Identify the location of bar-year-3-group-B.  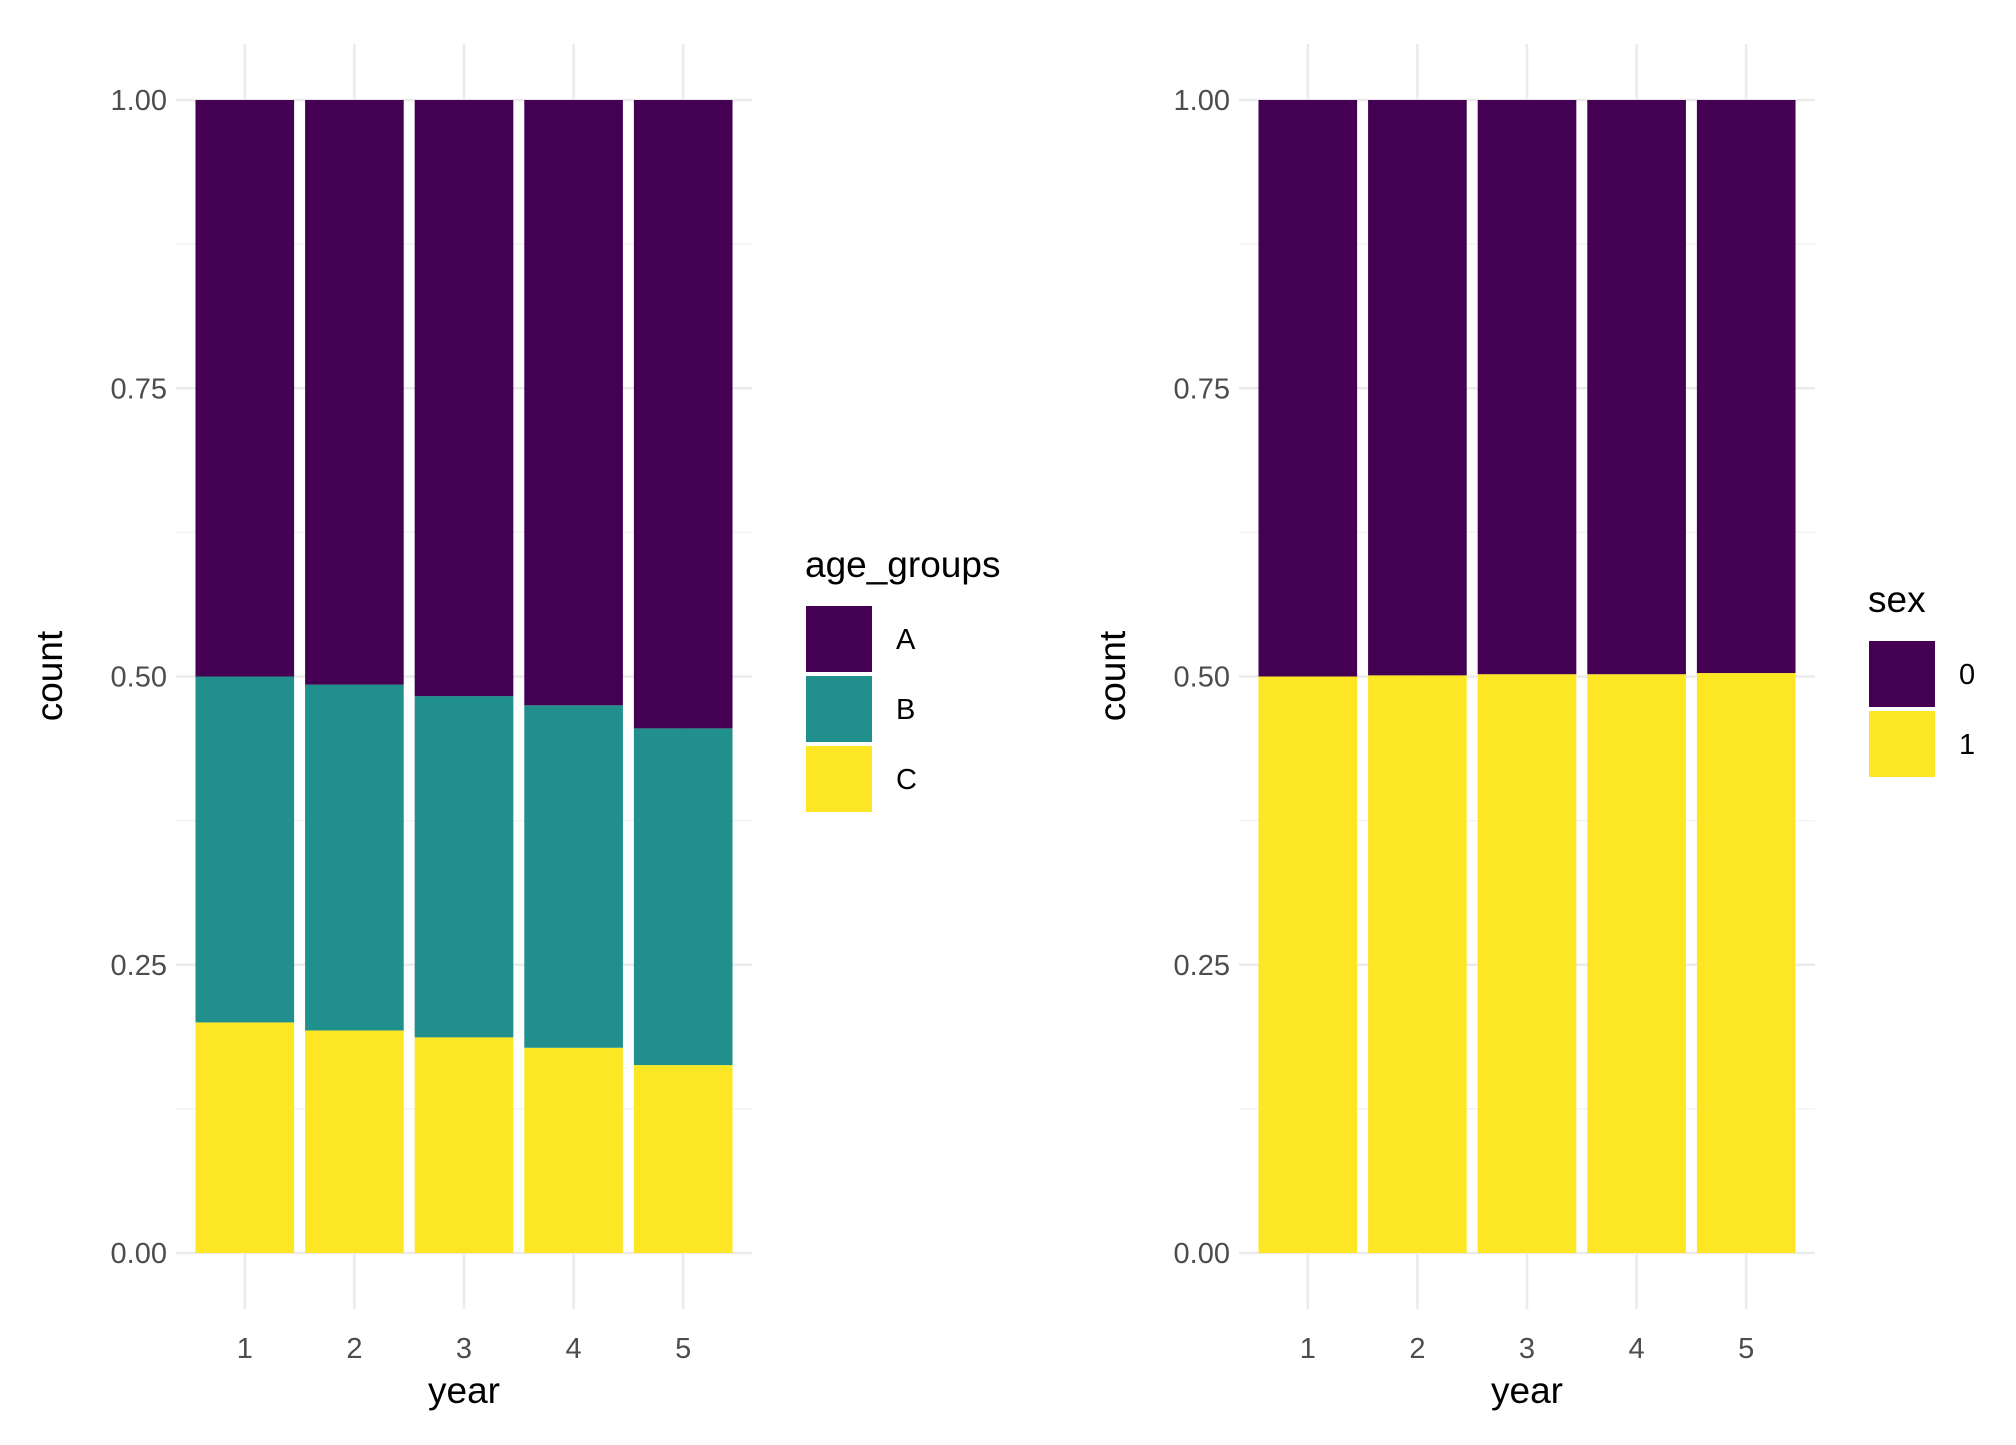
(464, 867).